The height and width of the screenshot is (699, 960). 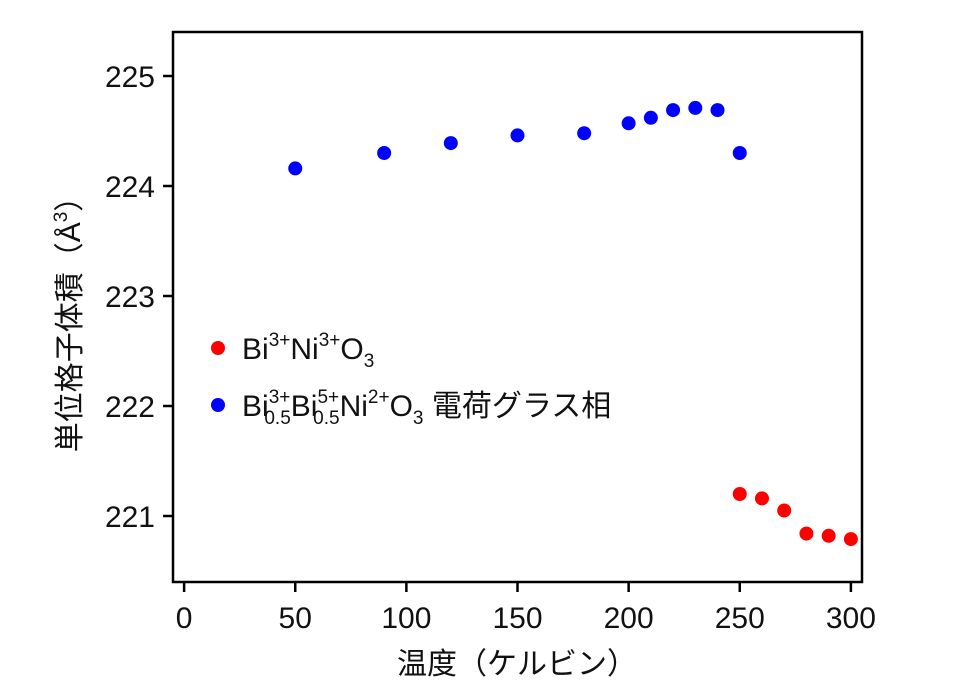 I want to click on y-tick-label: 224, so click(x=130, y=187).